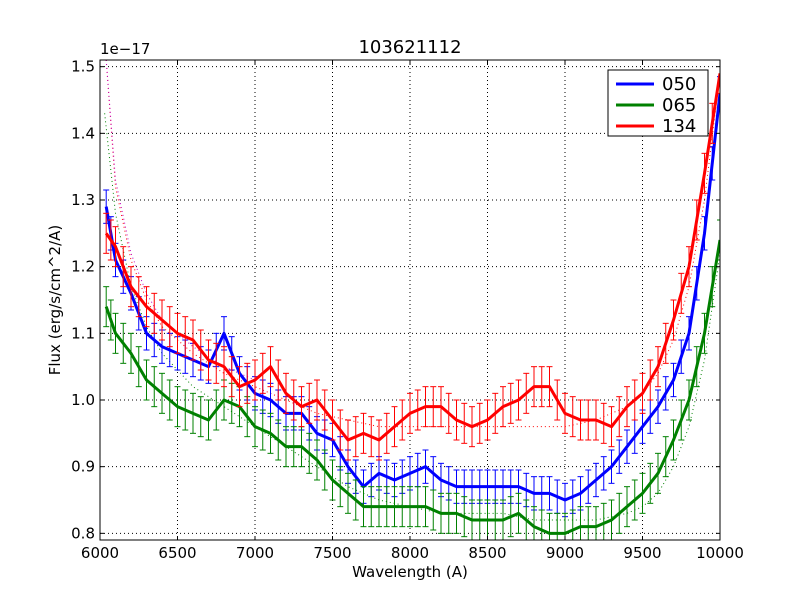 The width and height of the screenshot is (800, 600). What do you see at coordinates (679, 105) in the screenshot?
I see `legend-label-065: 065` at bounding box center [679, 105].